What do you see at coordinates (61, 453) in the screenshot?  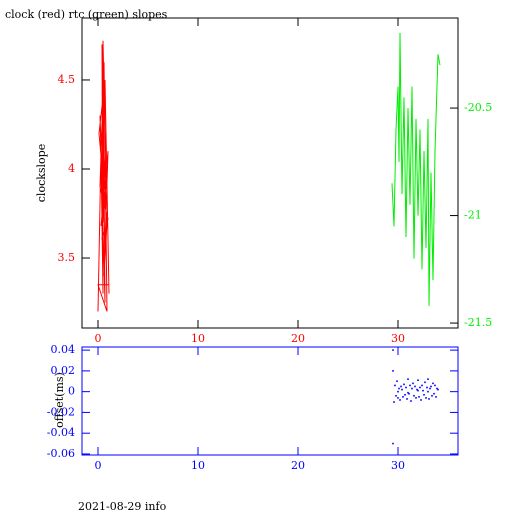 I see `y-tick-label: -0.06` at bounding box center [61, 453].